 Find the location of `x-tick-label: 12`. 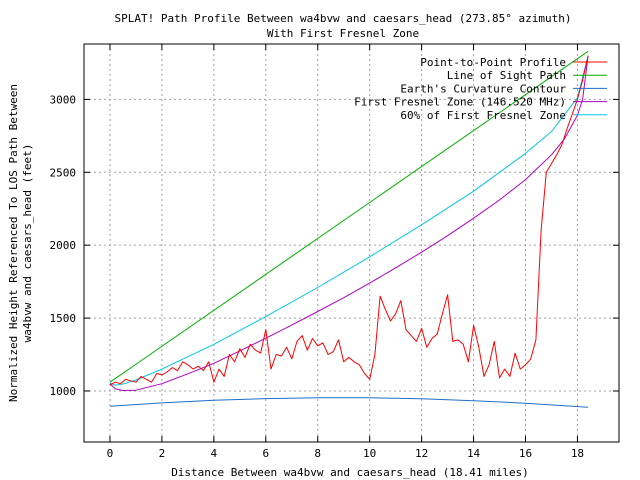

x-tick-label: 12 is located at coordinates (421, 453).